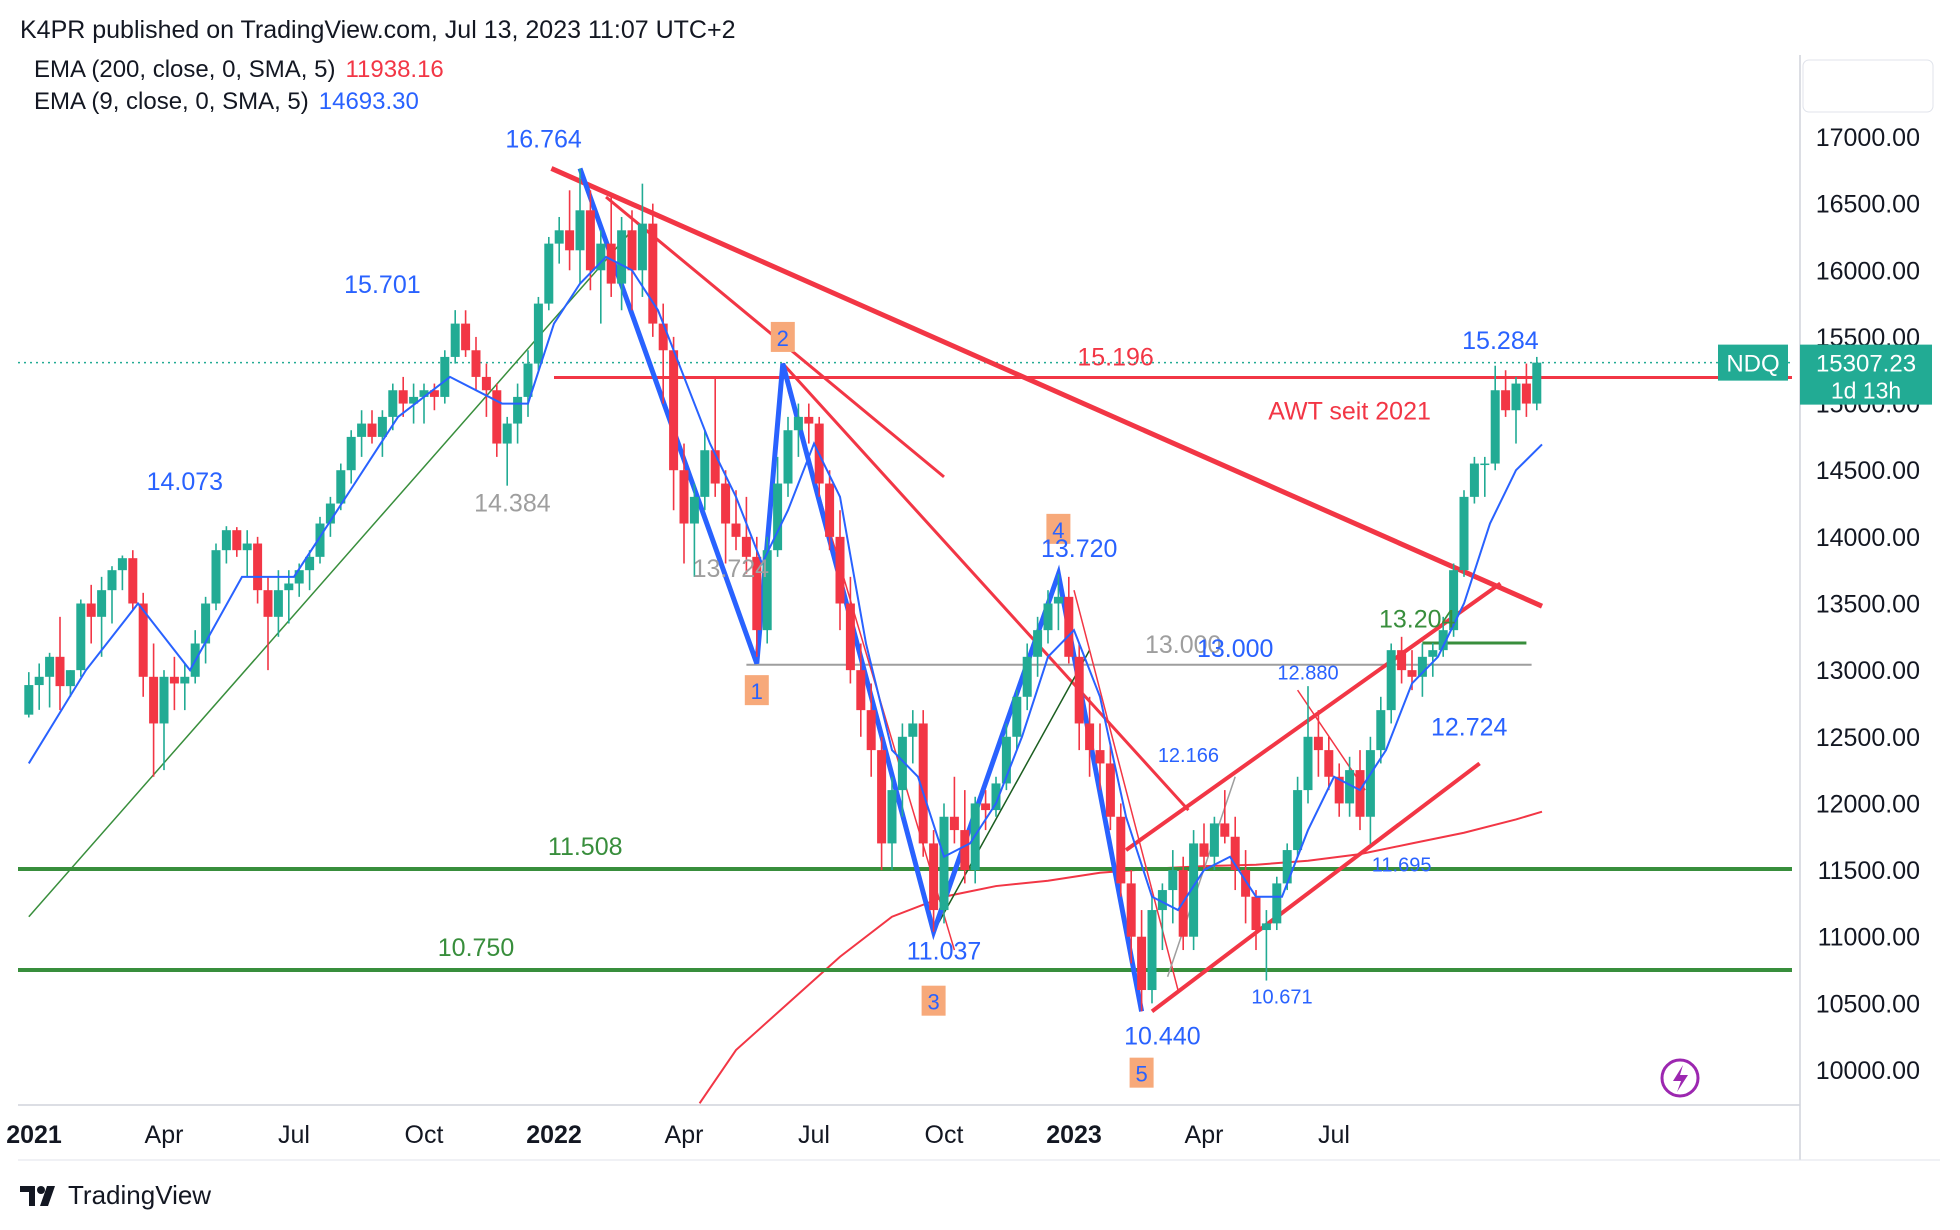 The width and height of the screenshot is (1960, 1230). Describe the element at coordinates (1417, 619) in the screenshot. I see `price-annotation: 13.204` at that location.